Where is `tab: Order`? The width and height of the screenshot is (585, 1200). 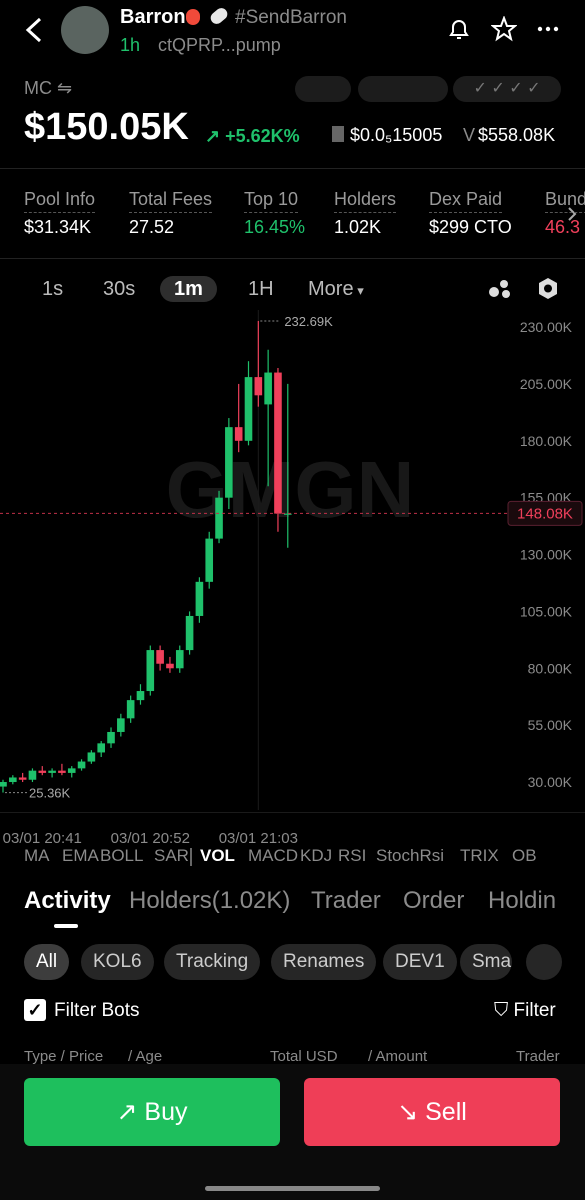 tab: Order is located at coordinates (434, 900).